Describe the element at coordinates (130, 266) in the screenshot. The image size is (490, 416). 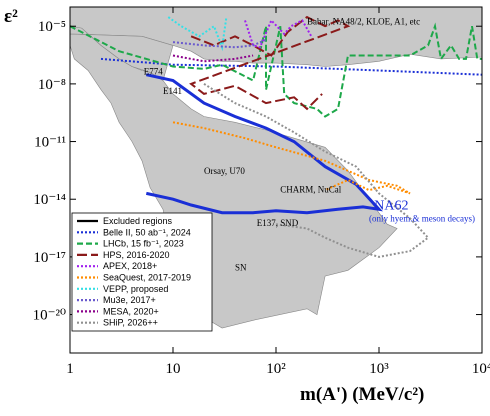
I see `legend-label-4: APEX, 2018+` at that location.